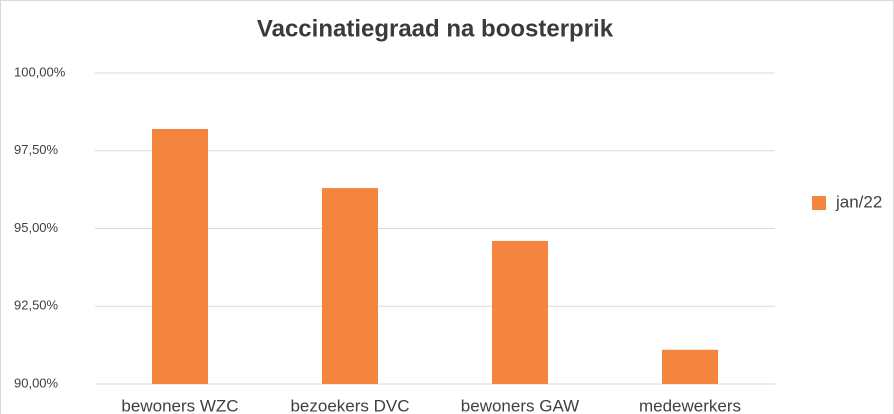  What do you see at coordinates (36, 227) in the screenshot?
I see `y-tick-label: 95,00%` at bounding box center [36, 227].